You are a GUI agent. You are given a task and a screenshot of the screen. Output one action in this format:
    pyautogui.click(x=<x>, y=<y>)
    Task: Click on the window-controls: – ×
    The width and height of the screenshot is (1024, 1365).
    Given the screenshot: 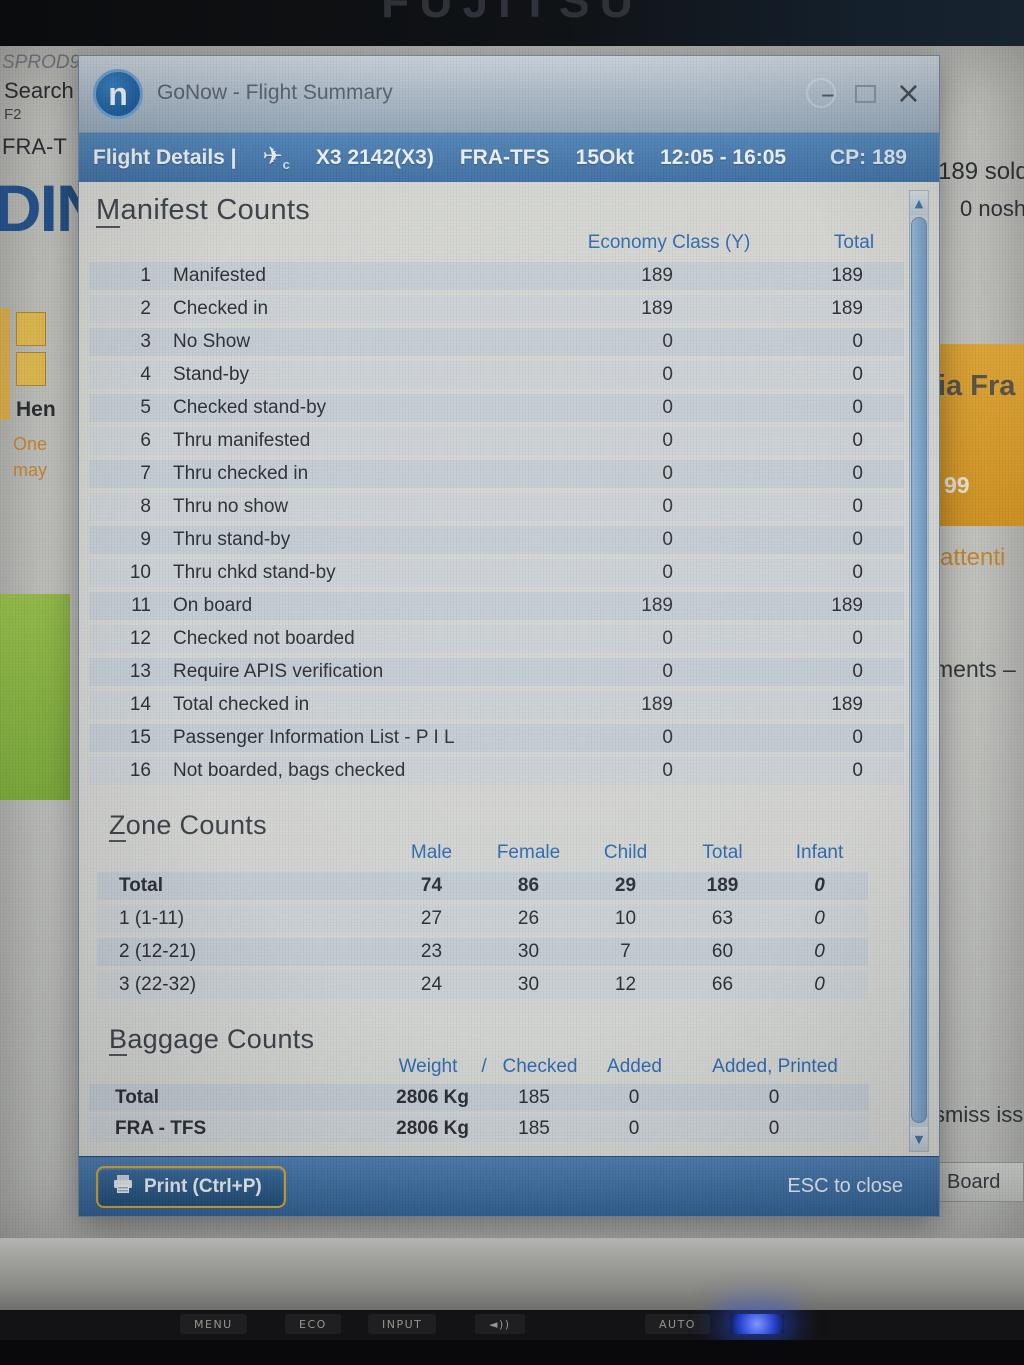 What is the action you would take?
    pyautogui.click(x=871, y=94)
    